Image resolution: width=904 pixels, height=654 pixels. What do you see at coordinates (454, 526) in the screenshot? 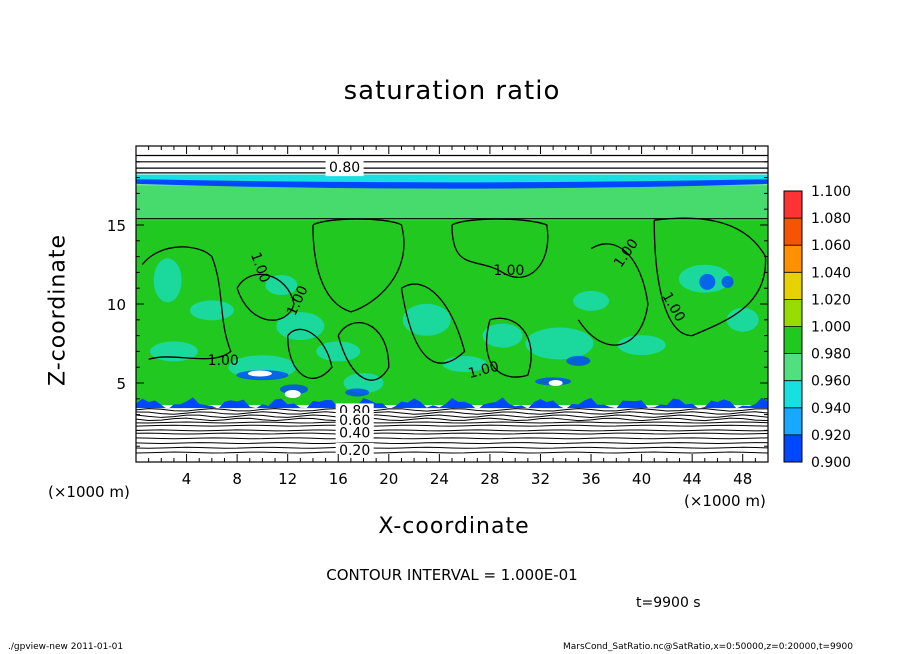
I see `x-axis-label: X-coordinate` at bounding box center [454, 526].